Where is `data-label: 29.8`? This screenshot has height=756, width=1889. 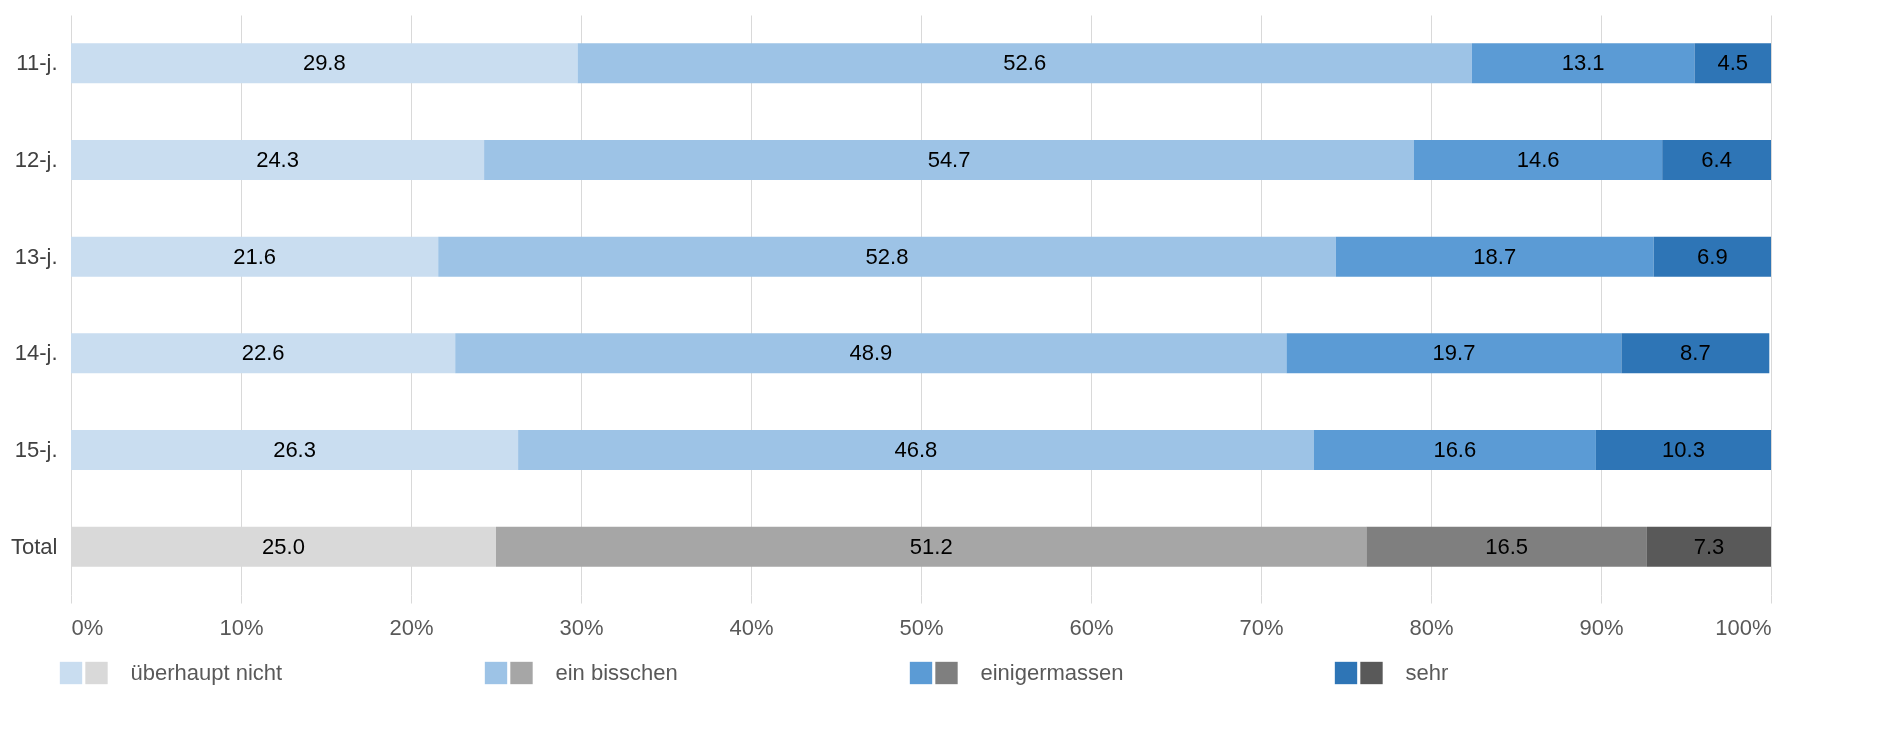 data-label: 29.8 is located at coordinates (324, 63).